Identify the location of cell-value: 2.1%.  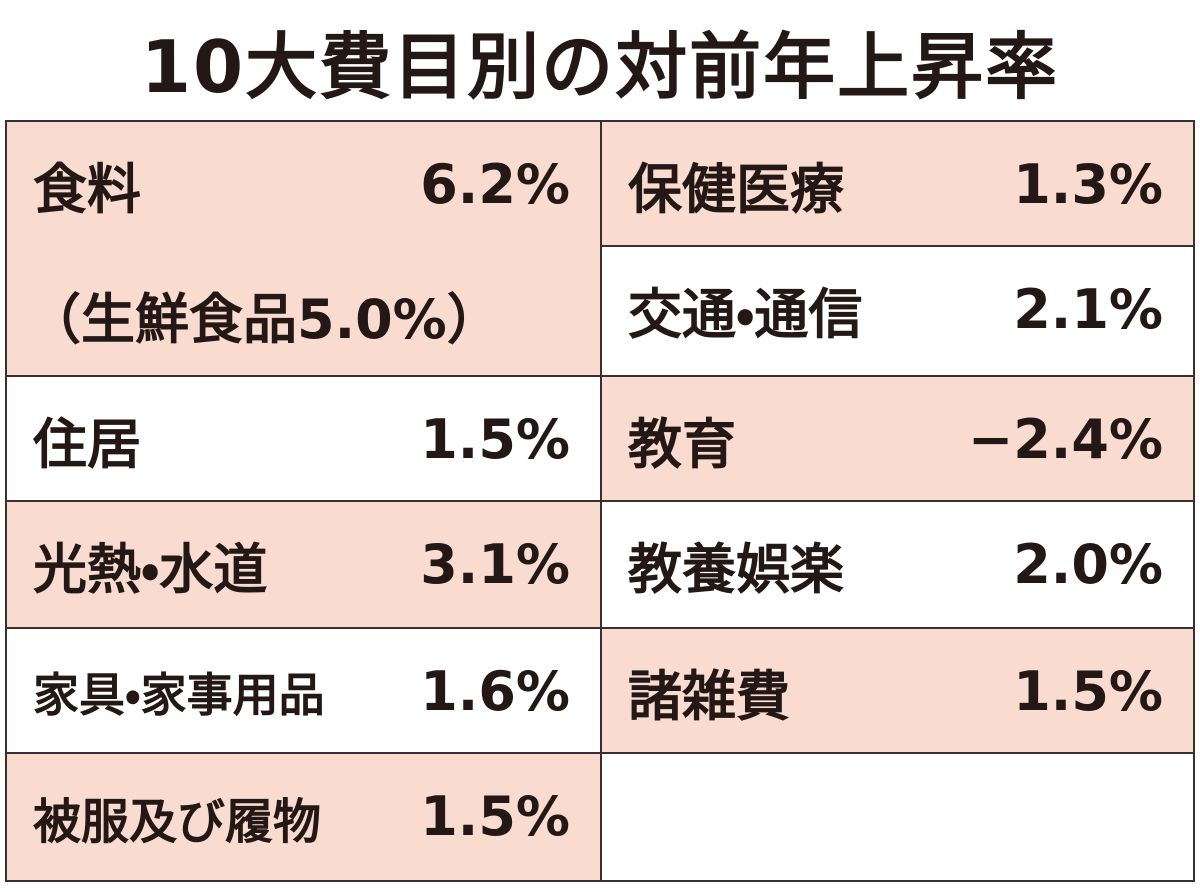
(1088, 309).